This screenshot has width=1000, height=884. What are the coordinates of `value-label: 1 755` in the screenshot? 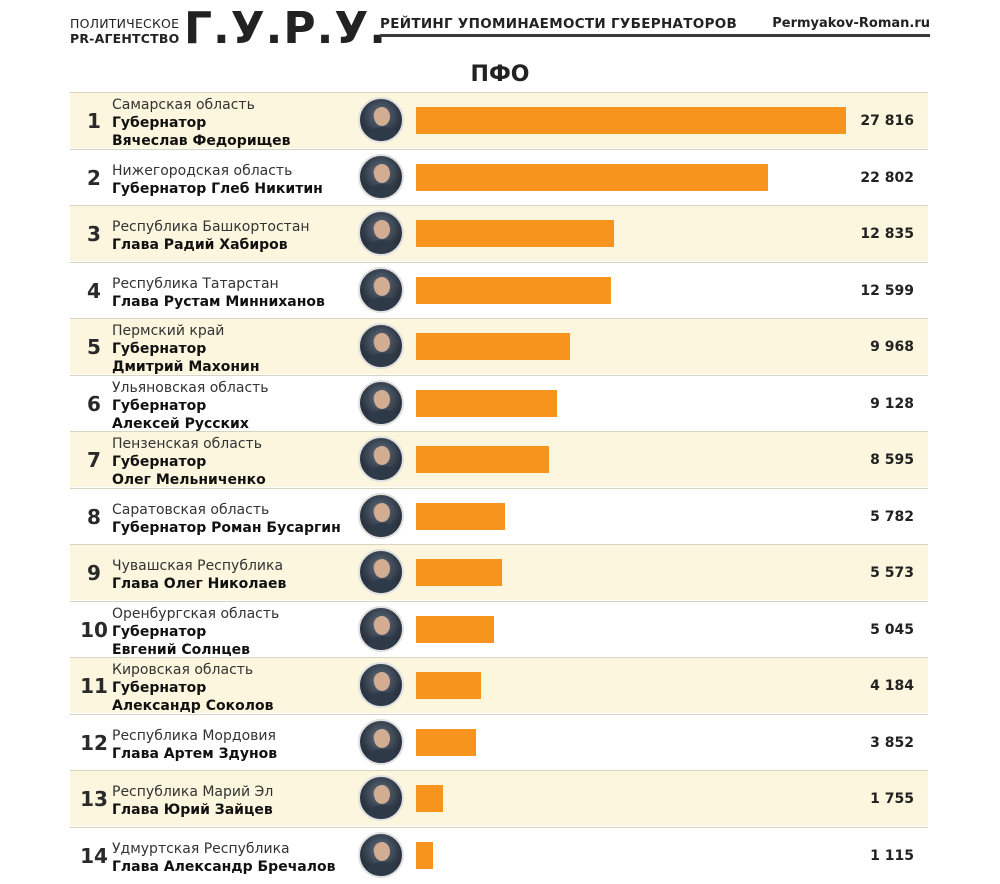 It's located at (892, 799).